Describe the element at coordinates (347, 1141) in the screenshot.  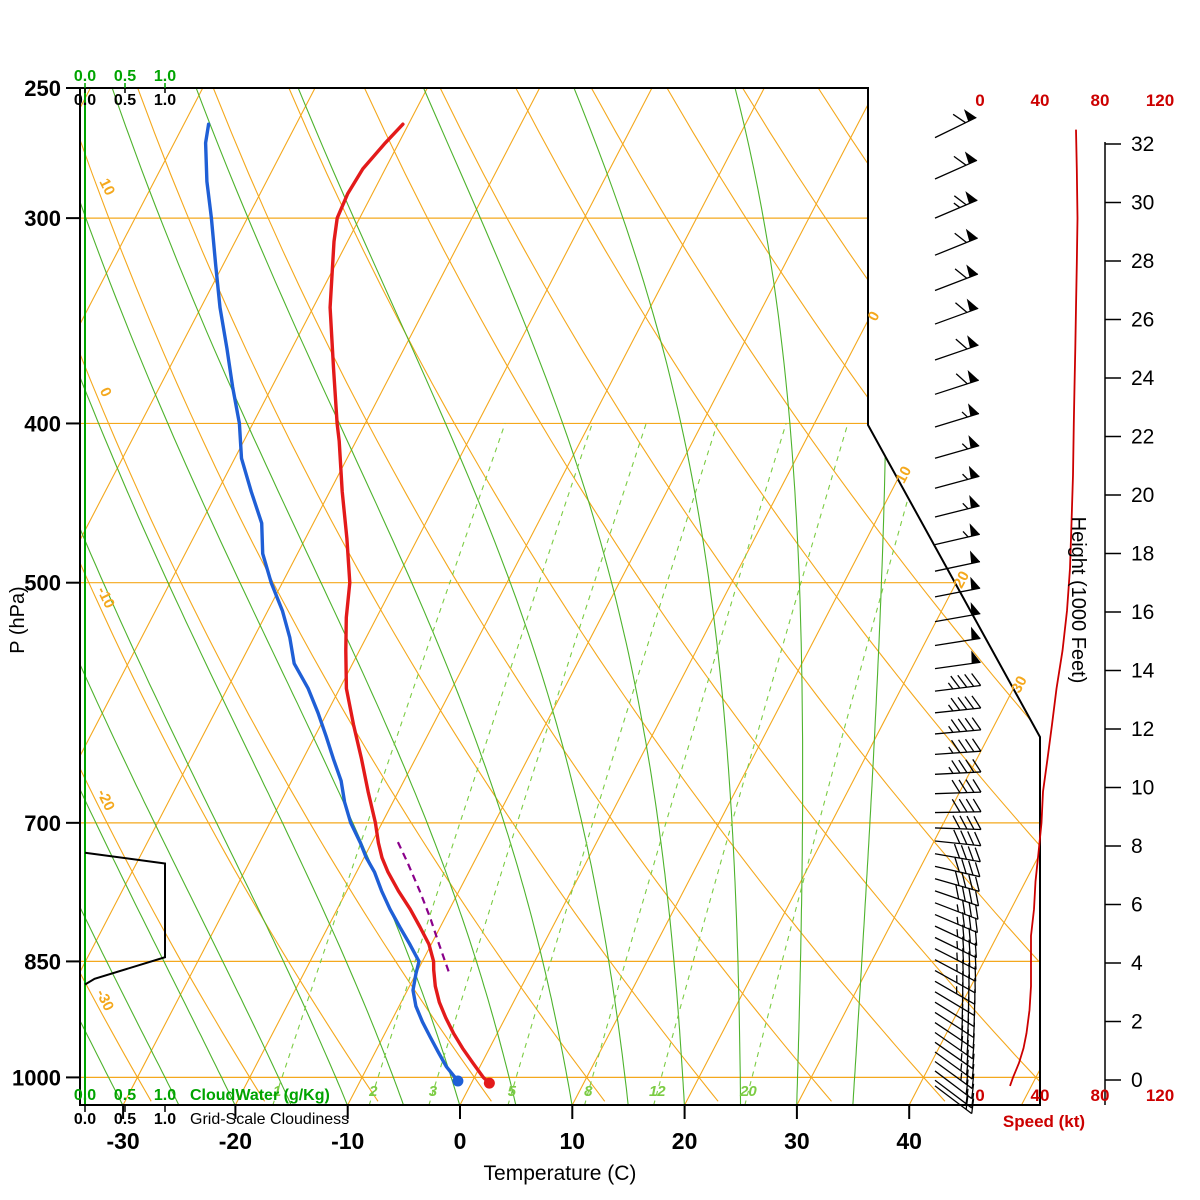
I see `svg-text: -10` at that location.